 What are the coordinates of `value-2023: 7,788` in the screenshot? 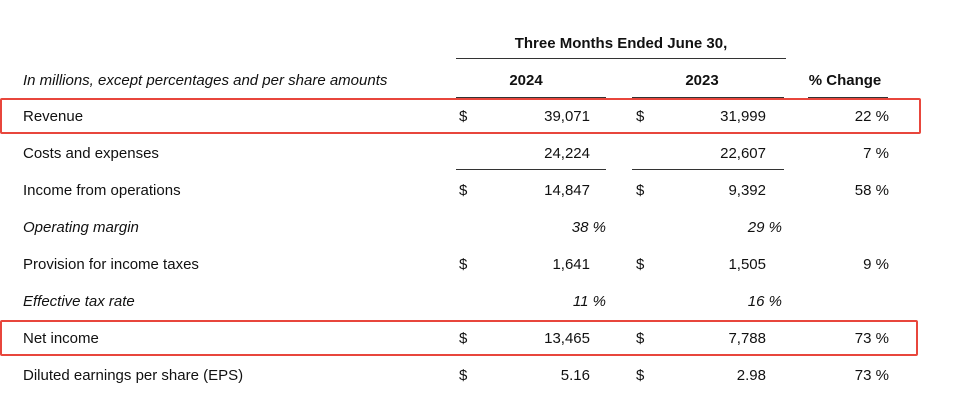 It's located at (747, 338).